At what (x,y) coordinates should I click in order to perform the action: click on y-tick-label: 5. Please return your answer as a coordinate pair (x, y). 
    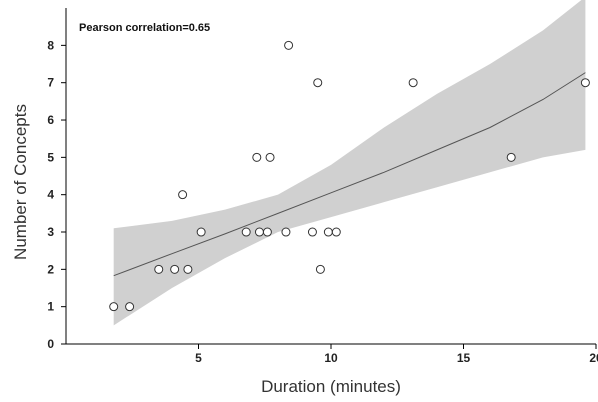
    Looking at the image, I should click on (50, 157).